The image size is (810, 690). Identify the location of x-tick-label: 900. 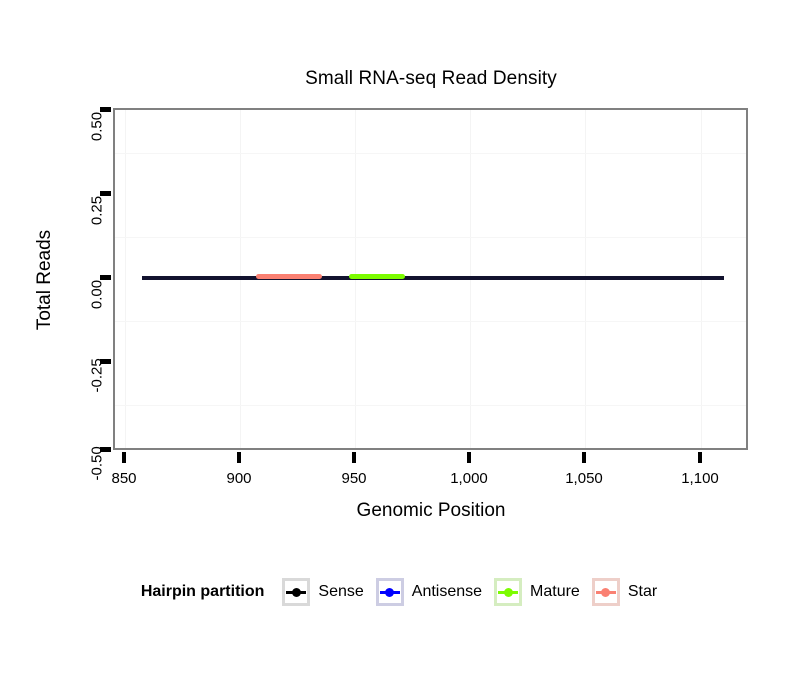
(239, 478).